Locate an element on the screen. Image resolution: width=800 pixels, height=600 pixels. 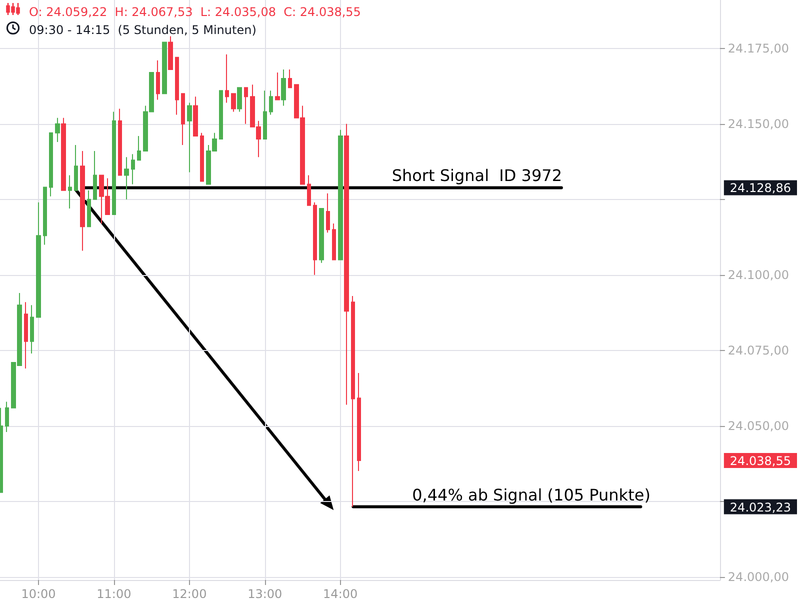
x-tick-label: 10:00 is located at coordinates (38, 593).